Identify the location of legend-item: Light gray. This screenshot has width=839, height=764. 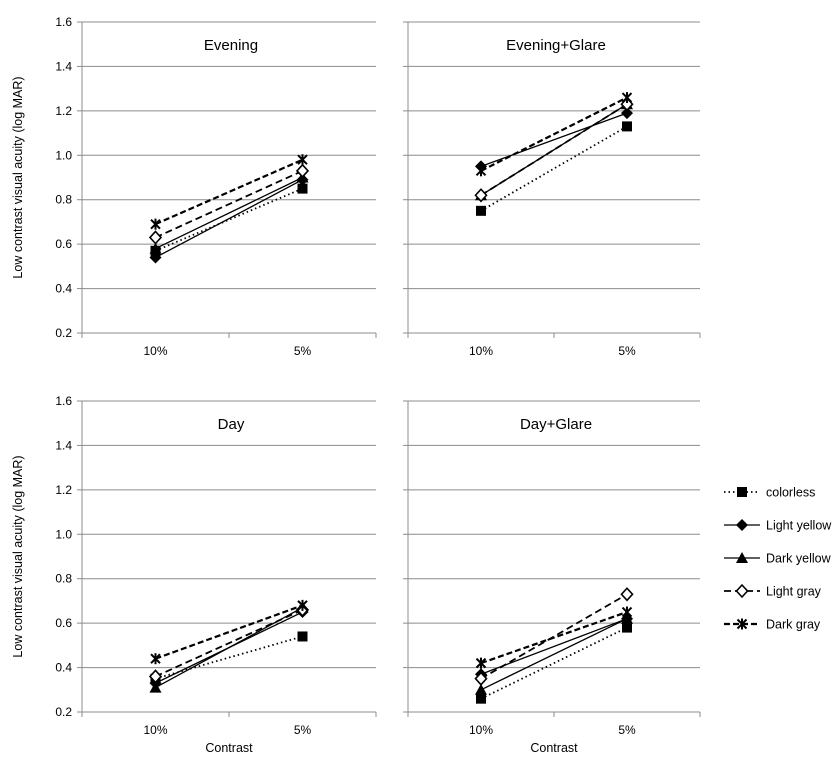
(773, 591).